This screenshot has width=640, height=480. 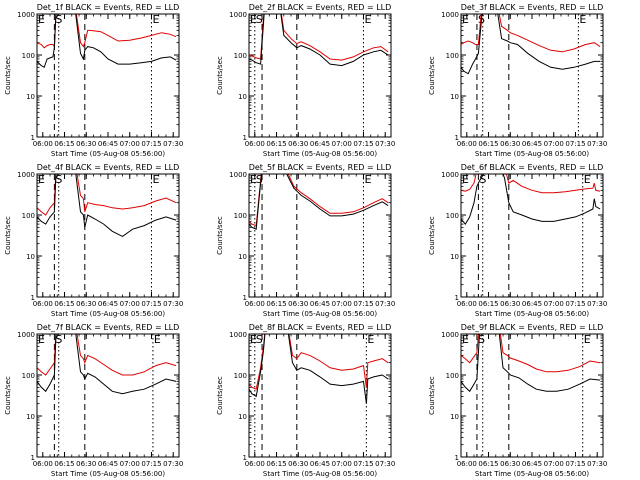 What do you see at coordinates (532, 327) in the screenshot?
I see `panel-title: Det_9f BLACK = Events, RED = LLD` at bounding box center [532, 327].